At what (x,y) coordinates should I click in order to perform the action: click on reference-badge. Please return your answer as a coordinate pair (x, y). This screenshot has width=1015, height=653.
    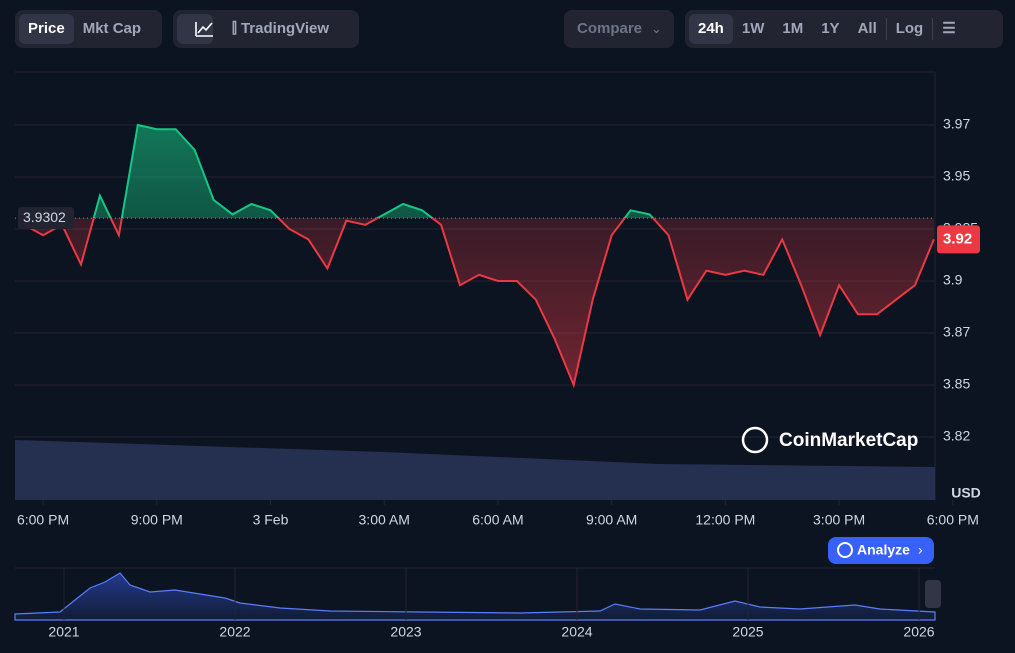
    Looking at the image, I should click on (46, 218).